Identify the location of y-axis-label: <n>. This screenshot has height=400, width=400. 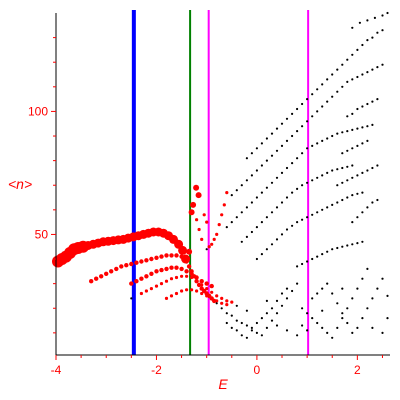
(20, 184).